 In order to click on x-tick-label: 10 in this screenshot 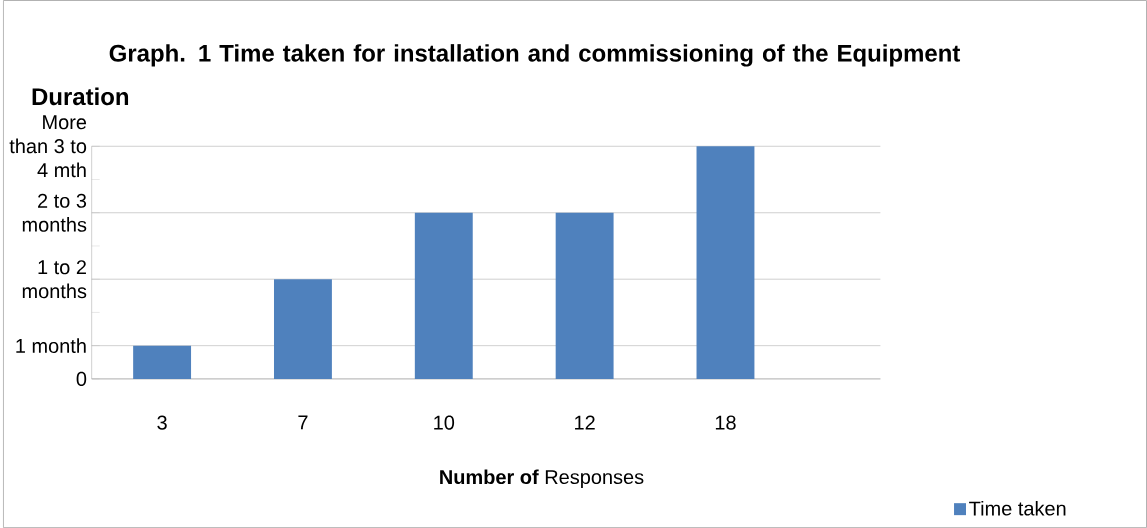, I will do `click(444, 422)`.